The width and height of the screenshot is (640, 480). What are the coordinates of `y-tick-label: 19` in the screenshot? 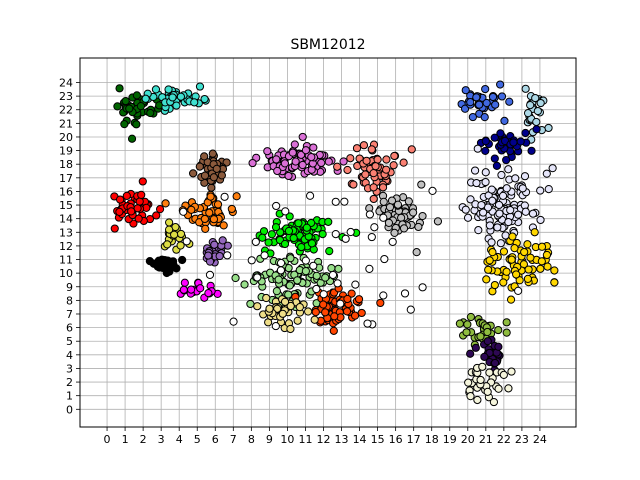 It's located at (66, 151).